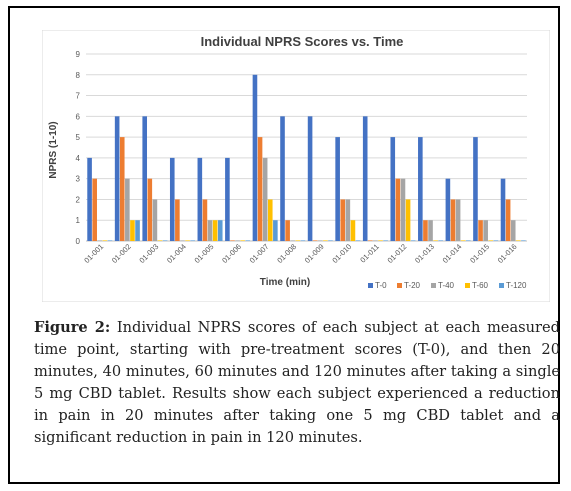  I want to click on y-tick-label: 4, so click(78, 158).